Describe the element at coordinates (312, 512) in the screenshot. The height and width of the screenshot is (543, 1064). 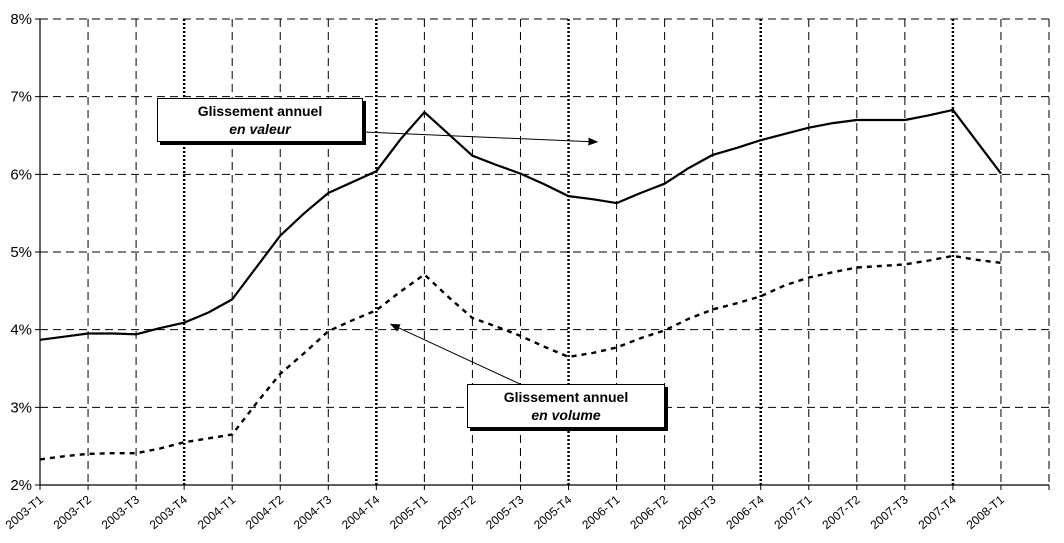
I see `x-tick-label: 2004-T3` at that location.